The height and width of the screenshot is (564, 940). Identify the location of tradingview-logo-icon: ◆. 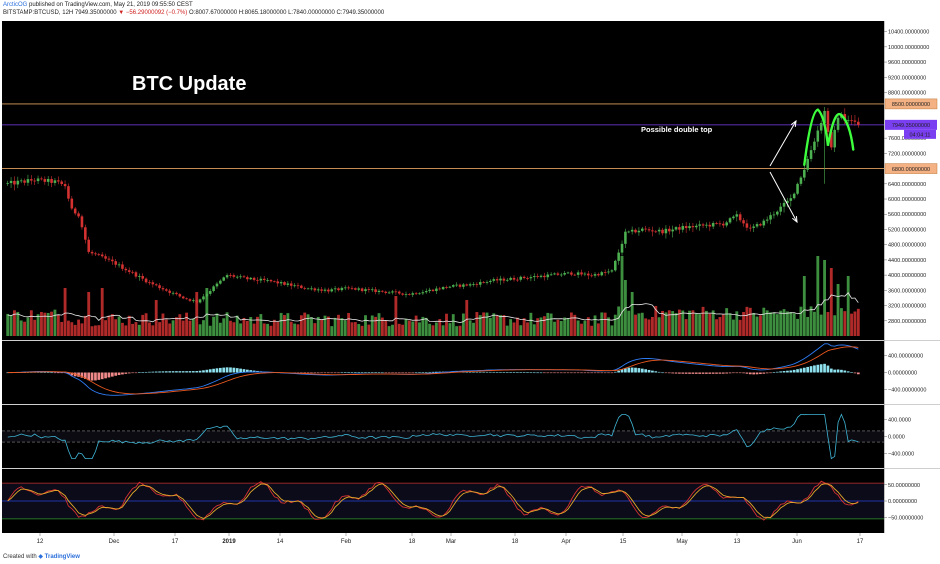
(40, 557).